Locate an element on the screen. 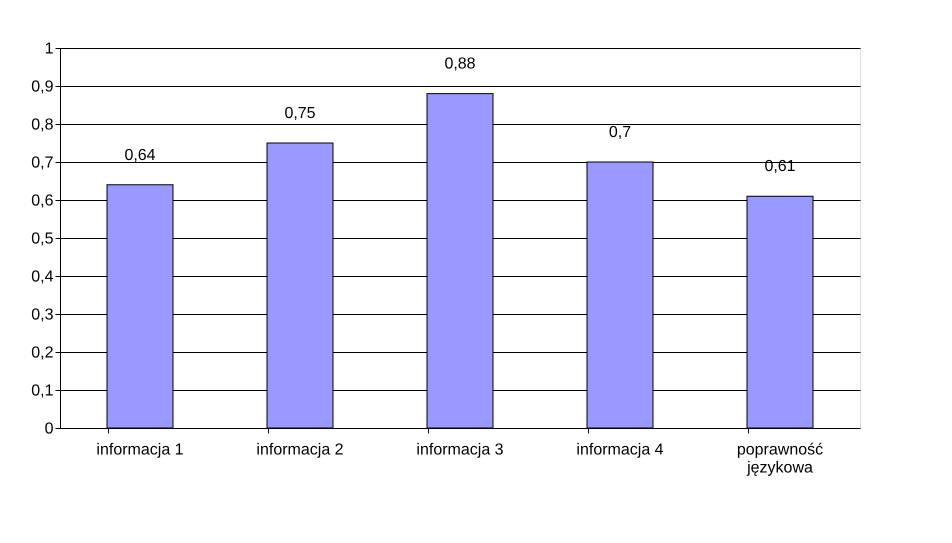 This screenshot has height=543, width=952. y-tick-label: 0,6 is located at coordinates (42, 201).